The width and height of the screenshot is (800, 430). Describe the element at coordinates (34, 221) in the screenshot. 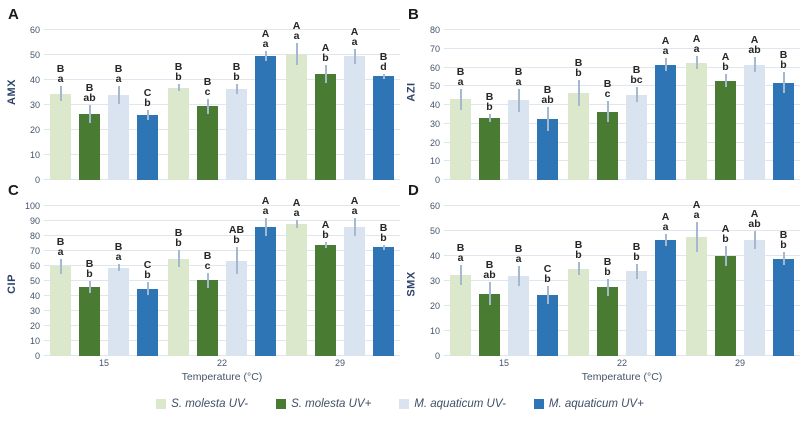

I see `y-tick-label: 90` at that location.